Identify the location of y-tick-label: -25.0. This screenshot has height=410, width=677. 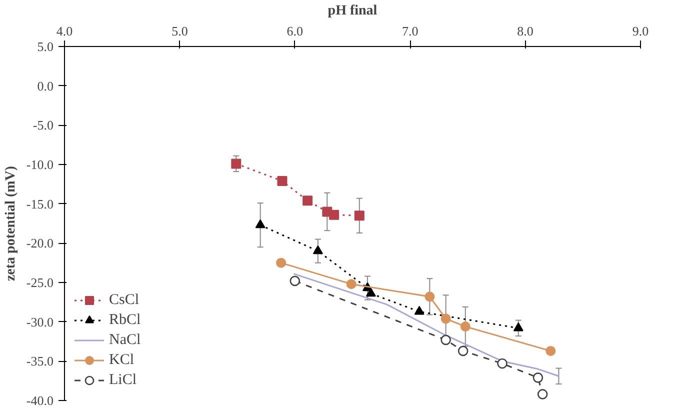
(40, 282).